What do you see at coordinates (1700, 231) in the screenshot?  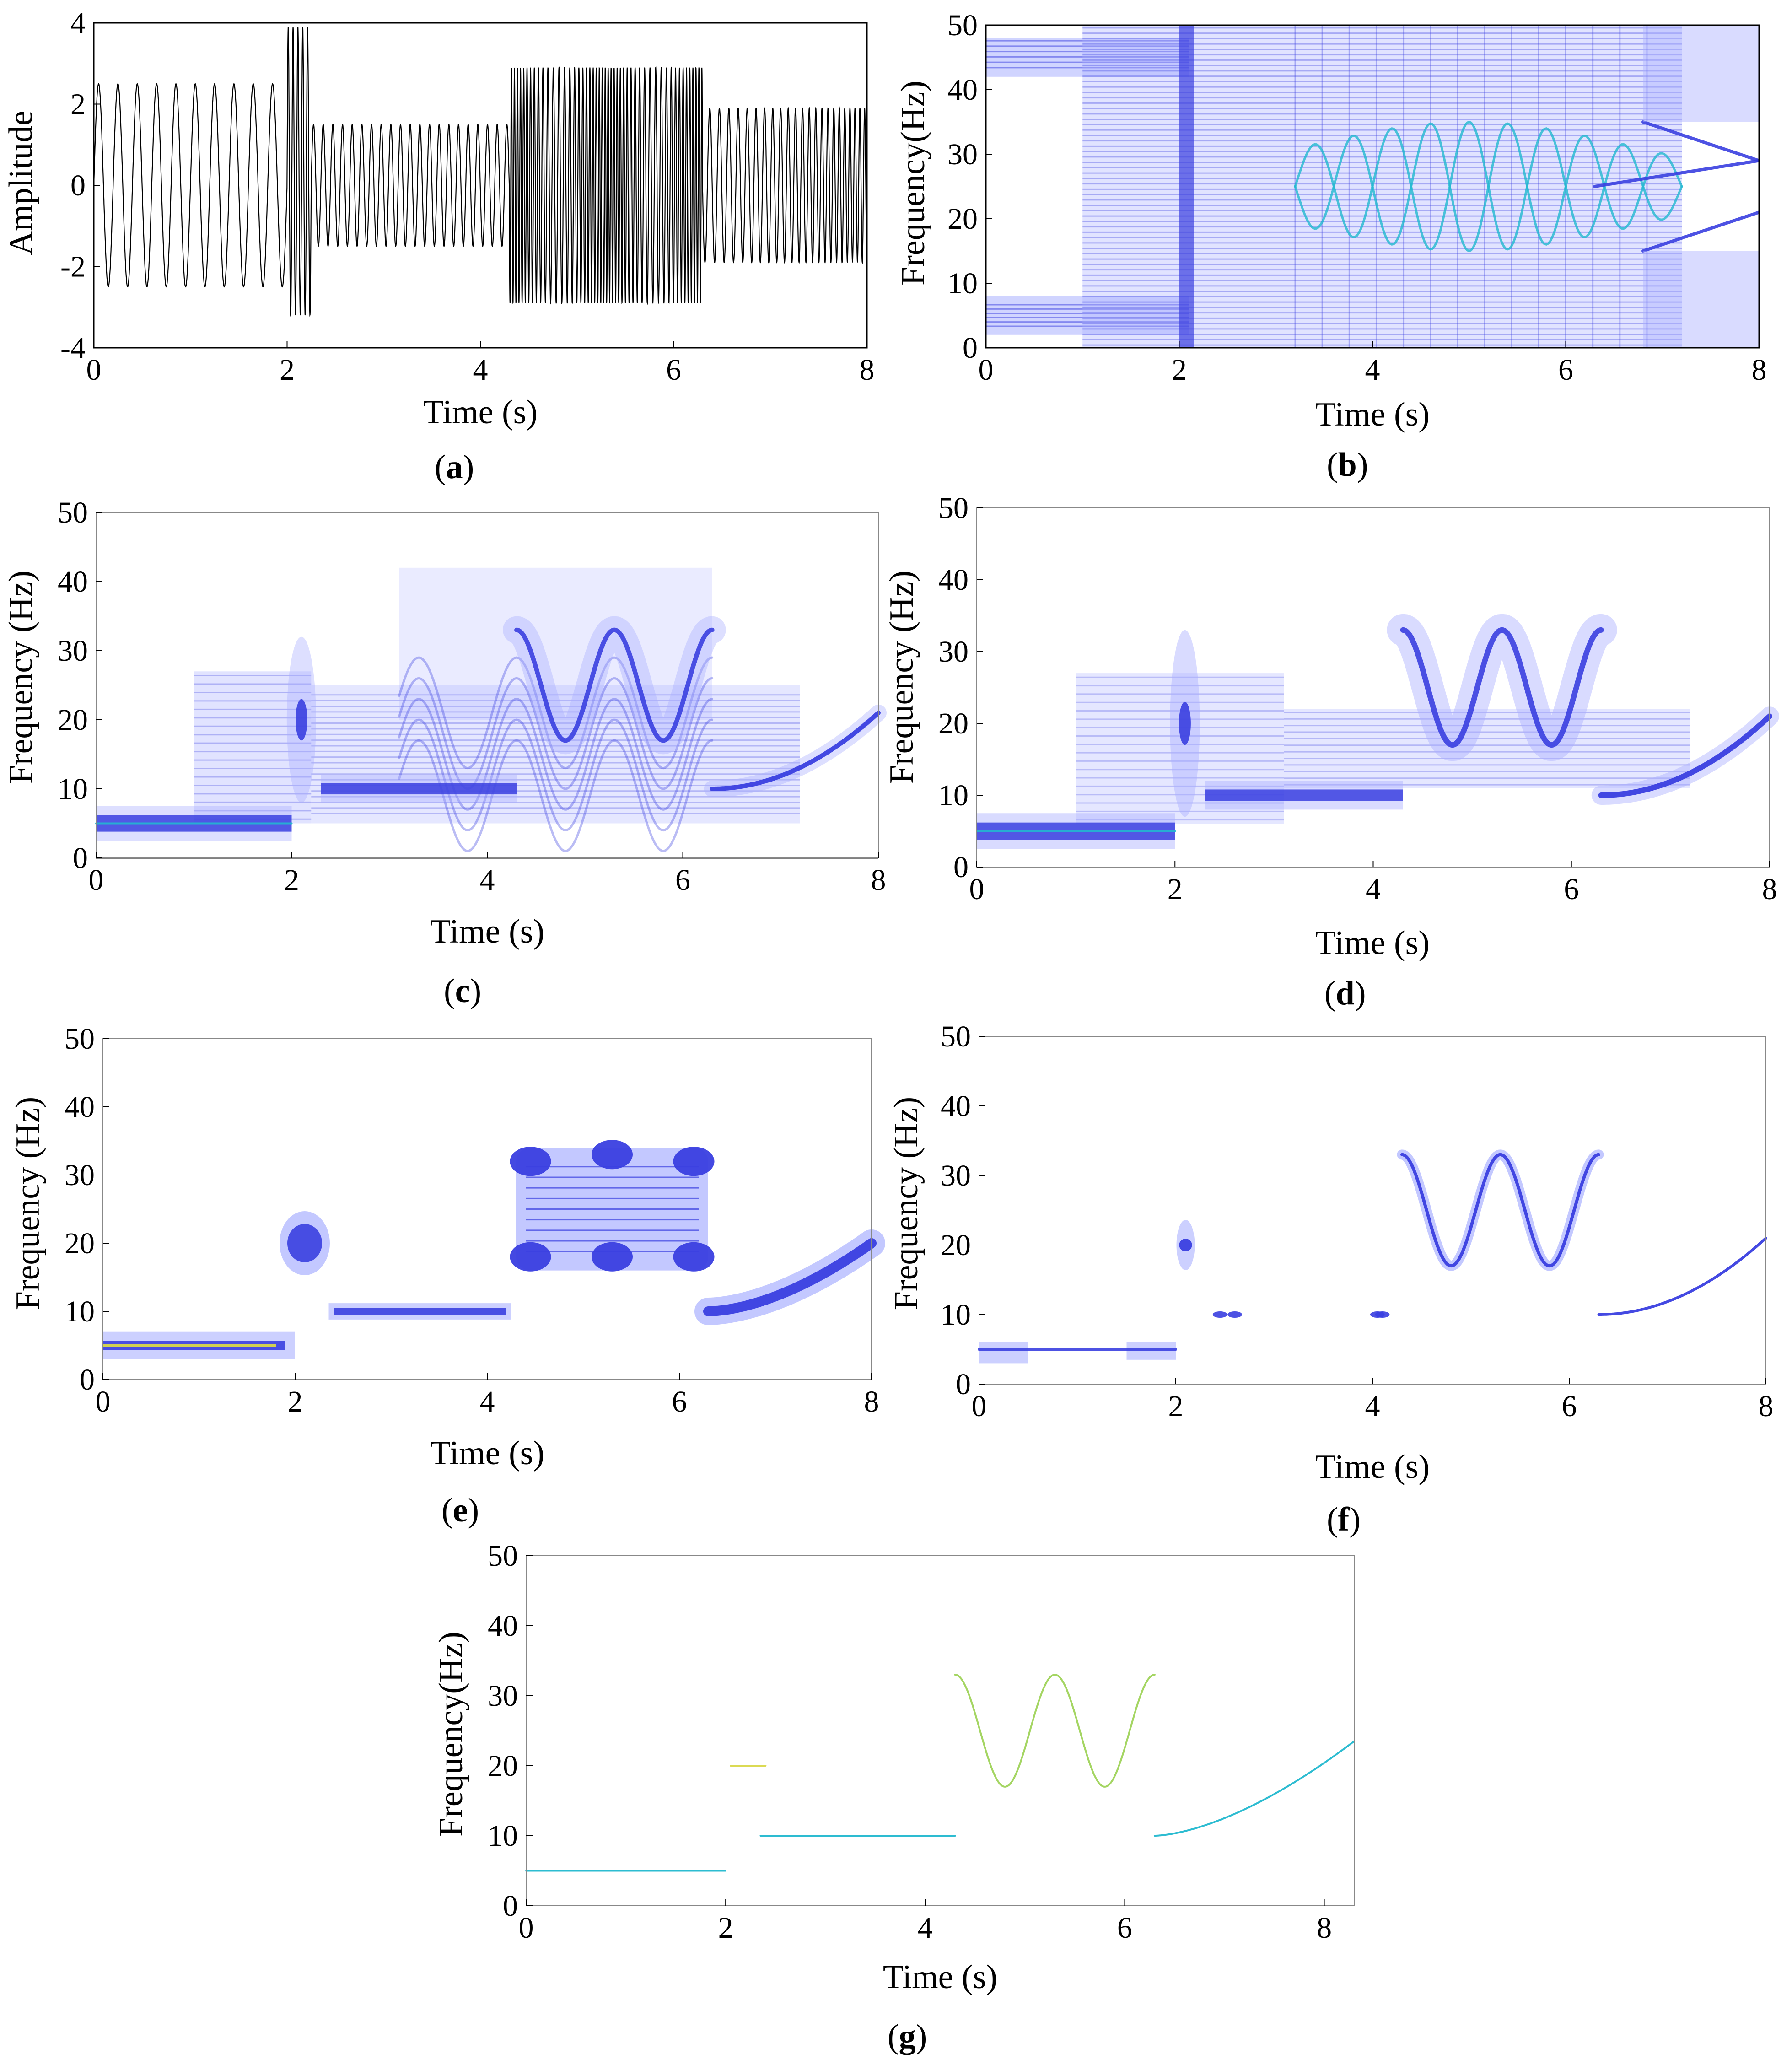 I see `curve-bottom` at bounding box center [1700, 231].